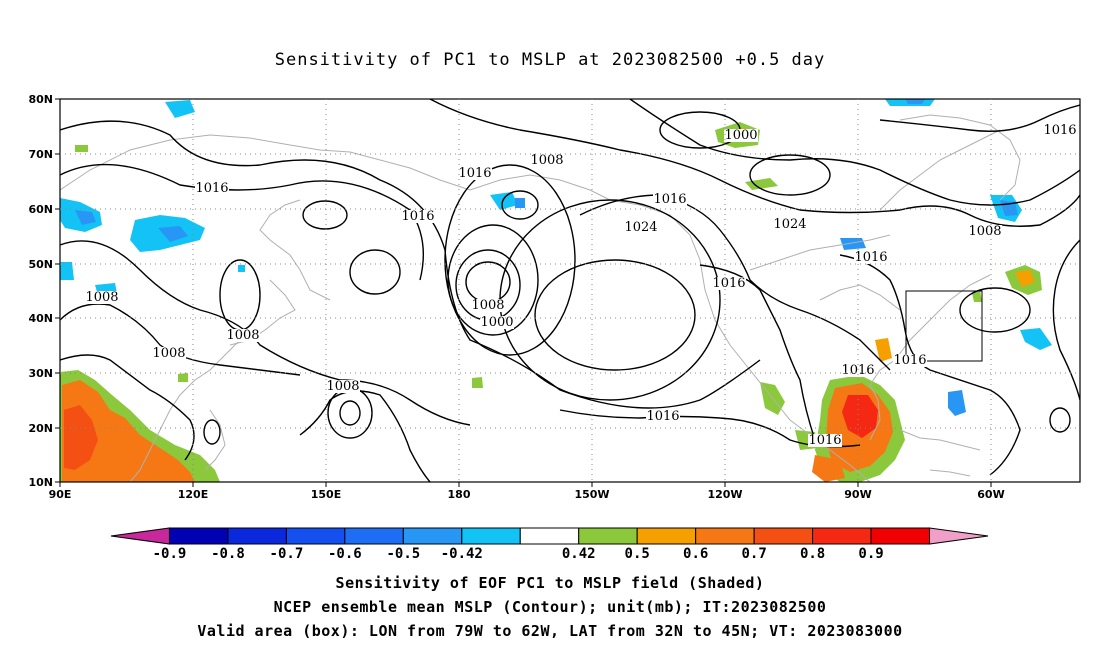  What do you see at coordinates (228, 554) in the screenshot?
I see `colorbar-tick-label: -0.8` at bounding box center [228, 554].